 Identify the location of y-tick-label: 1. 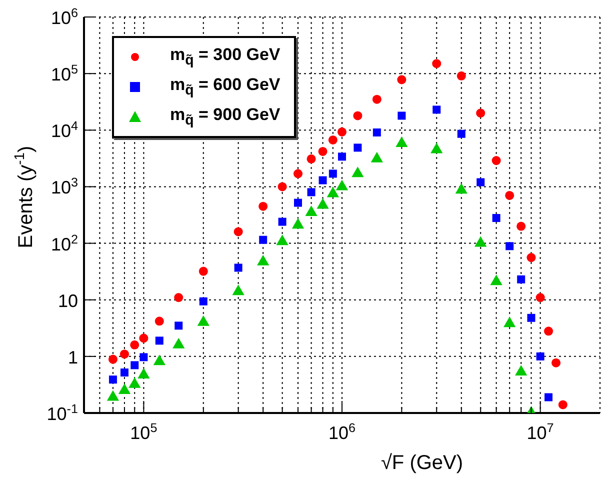
(73, 357).